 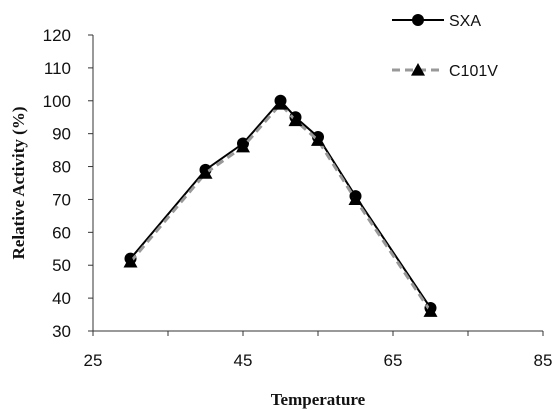 I want to click on x-tick-label: 65, so click(x=393, y=360).